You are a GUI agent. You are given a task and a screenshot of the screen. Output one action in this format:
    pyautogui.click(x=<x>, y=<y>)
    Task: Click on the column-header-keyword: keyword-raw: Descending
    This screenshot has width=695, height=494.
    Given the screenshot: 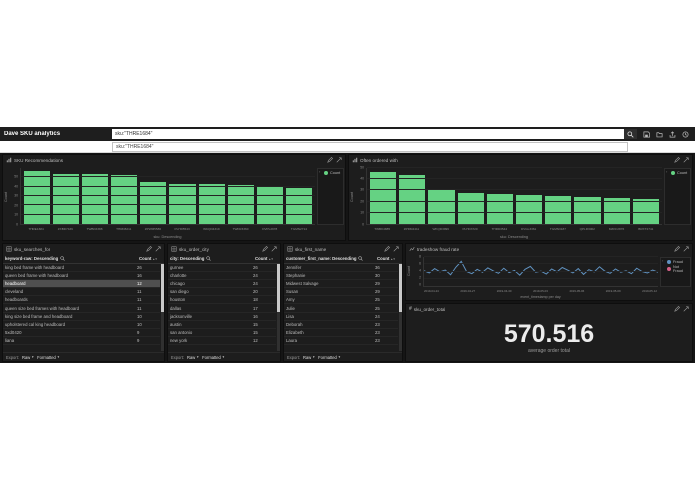 What is the action you would take?
    pyautogui.click(x=71, y=258)
    